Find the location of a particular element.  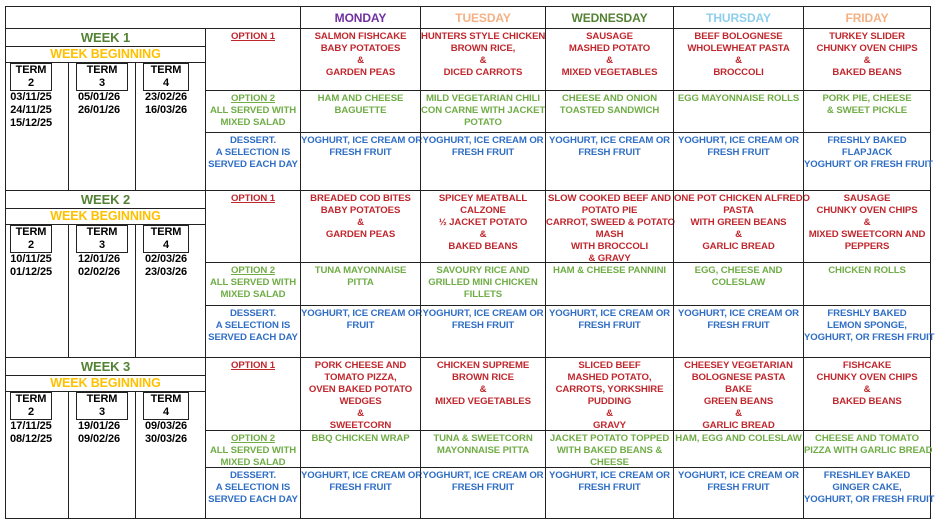

term-box: TERM 3 is located at coordinates (102, 239).